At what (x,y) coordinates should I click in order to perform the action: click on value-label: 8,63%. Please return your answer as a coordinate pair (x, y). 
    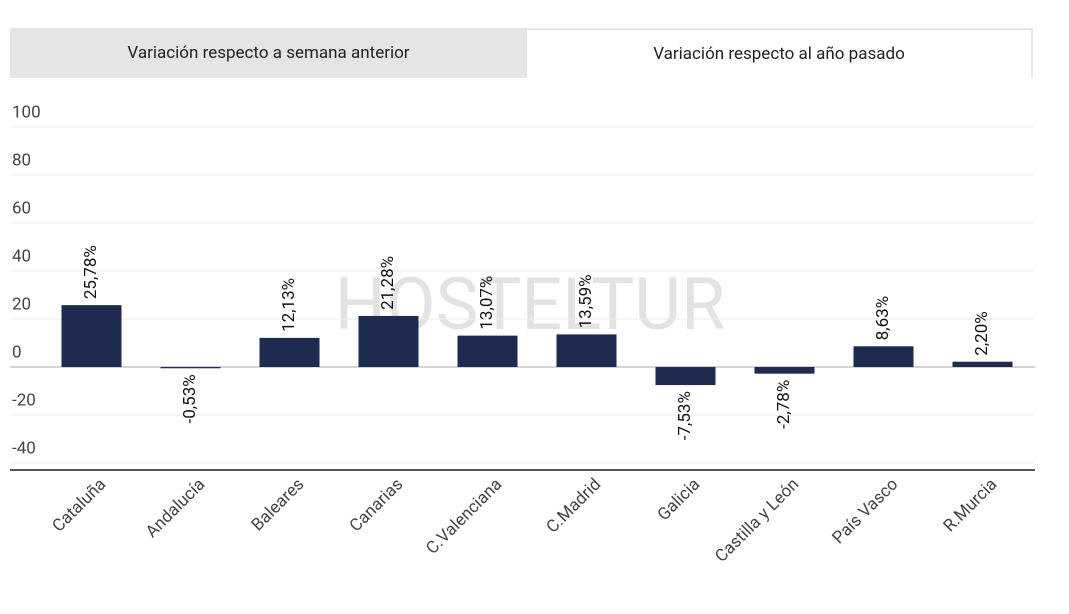
    Looking at the image, I should click on (883, 318).